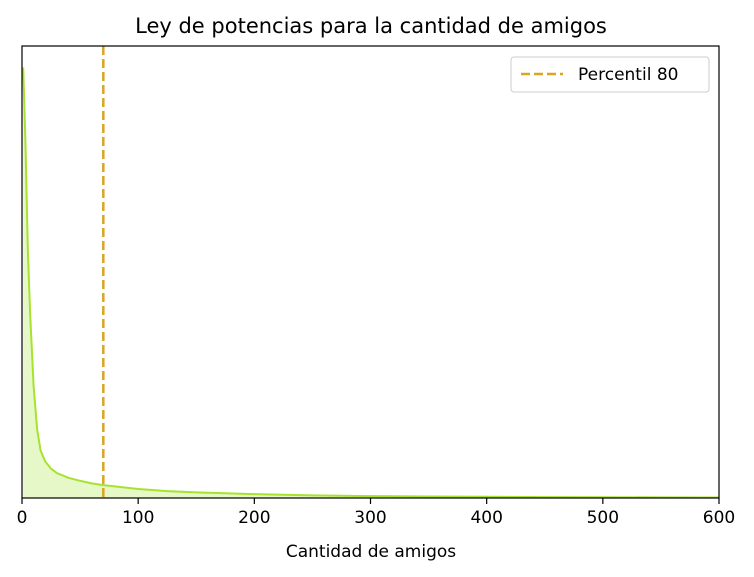 The width and height of the screenshot is (754, 577). What do you see at coordinates (370, 518) in the screenshot?
I see `x-tick-label: 300` at bounding box center [370, 518].